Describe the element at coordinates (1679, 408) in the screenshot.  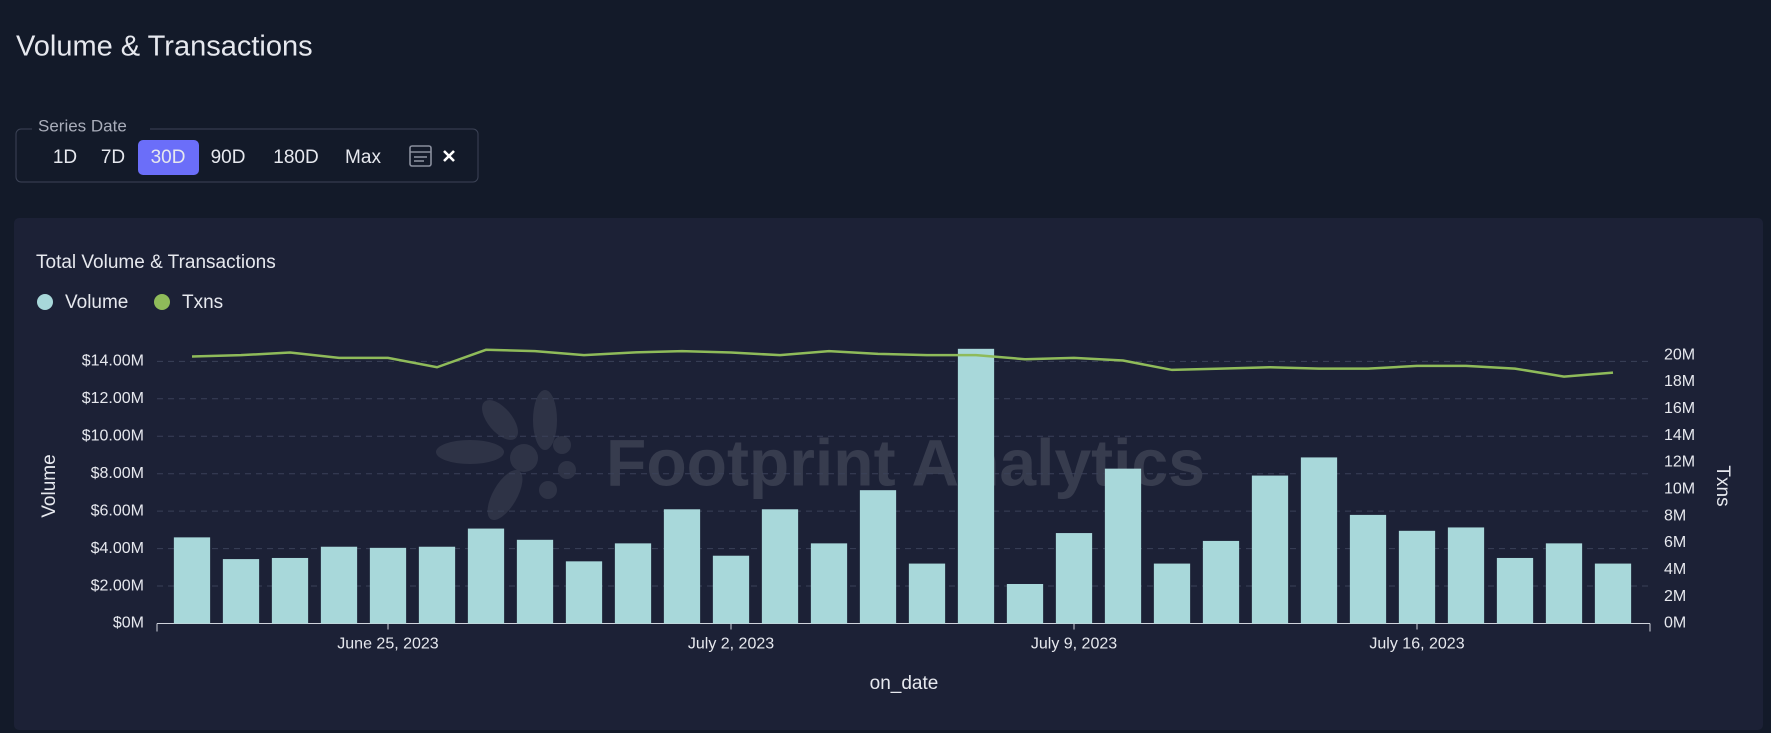
I see `y2-tick-label: 16M` at that location.